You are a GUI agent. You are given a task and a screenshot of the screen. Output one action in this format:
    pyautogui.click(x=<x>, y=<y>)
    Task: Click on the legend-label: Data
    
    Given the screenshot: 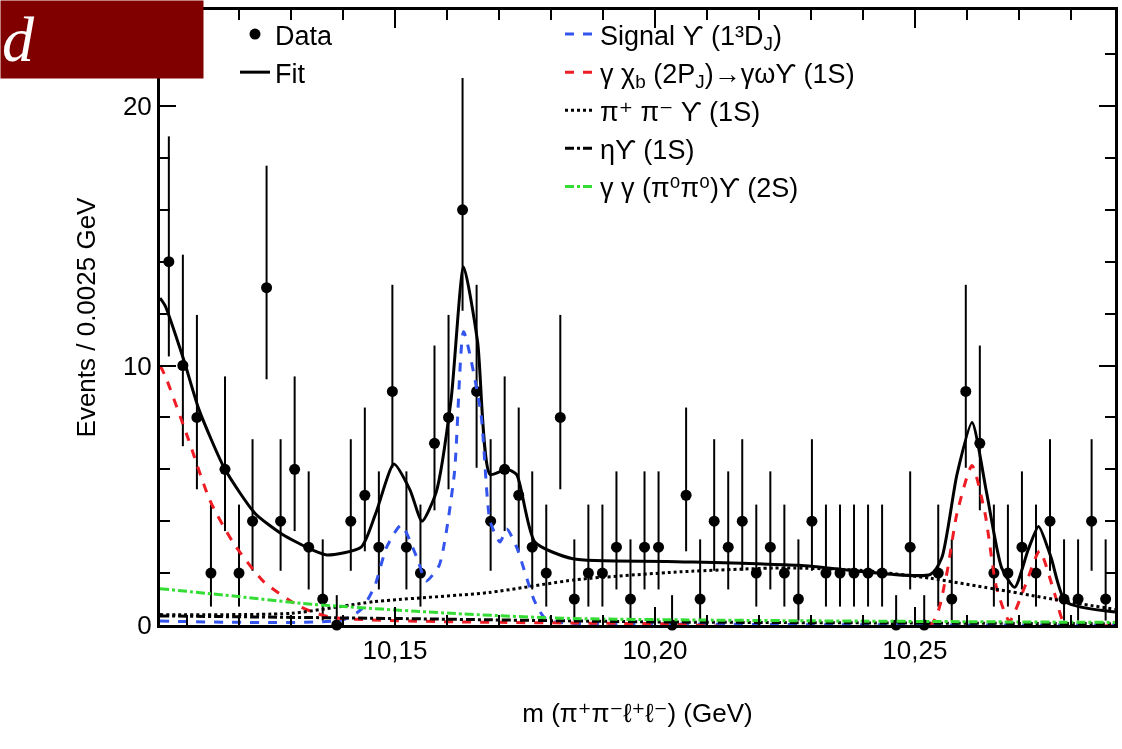 What is the action you would take?
    pyautogui.click(x=304, y=35)
    